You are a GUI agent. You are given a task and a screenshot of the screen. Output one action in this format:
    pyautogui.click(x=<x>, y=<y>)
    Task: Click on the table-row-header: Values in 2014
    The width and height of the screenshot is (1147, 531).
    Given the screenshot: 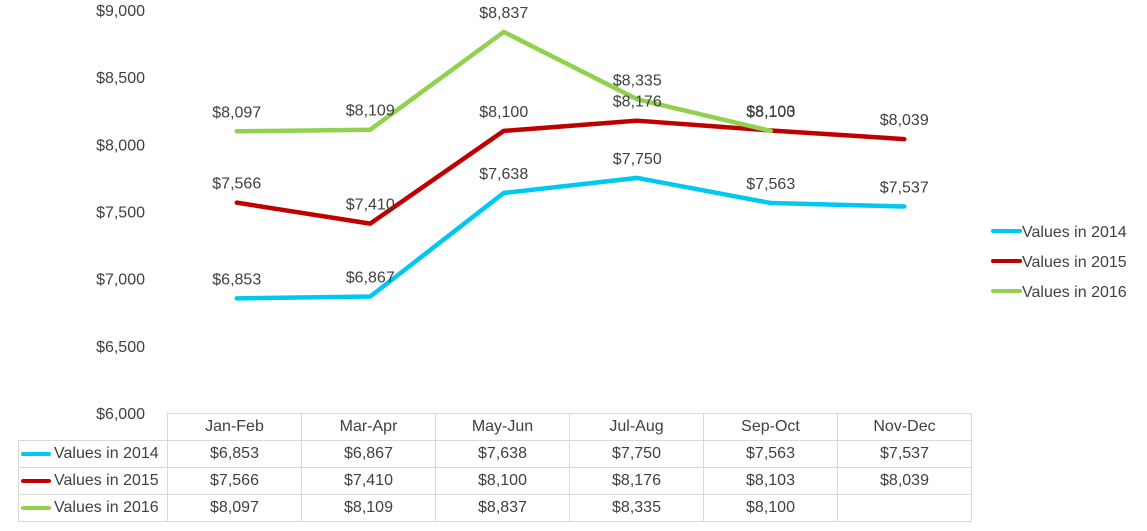 What is the action you would take?
    pyautogui.click(x=93, y=454)
    